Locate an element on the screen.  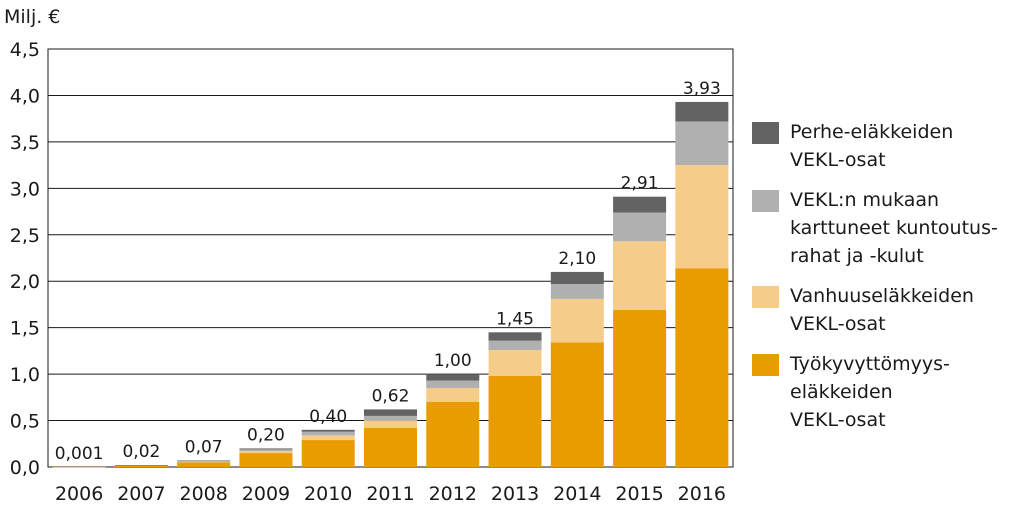
x-tick-label: 2009 is located at coordinates (266, 494).